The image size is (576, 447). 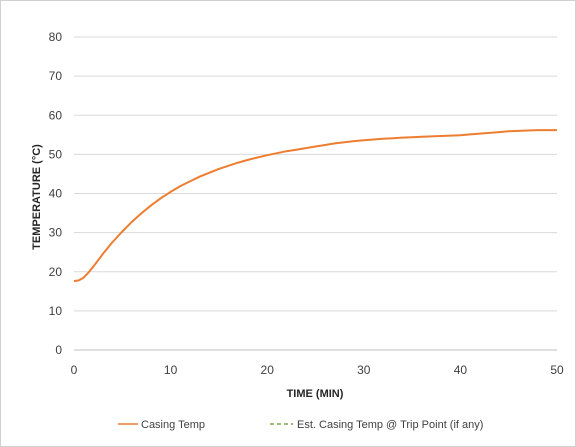 I want to click on y-tick-label: 30, so click(x=56, y=233).